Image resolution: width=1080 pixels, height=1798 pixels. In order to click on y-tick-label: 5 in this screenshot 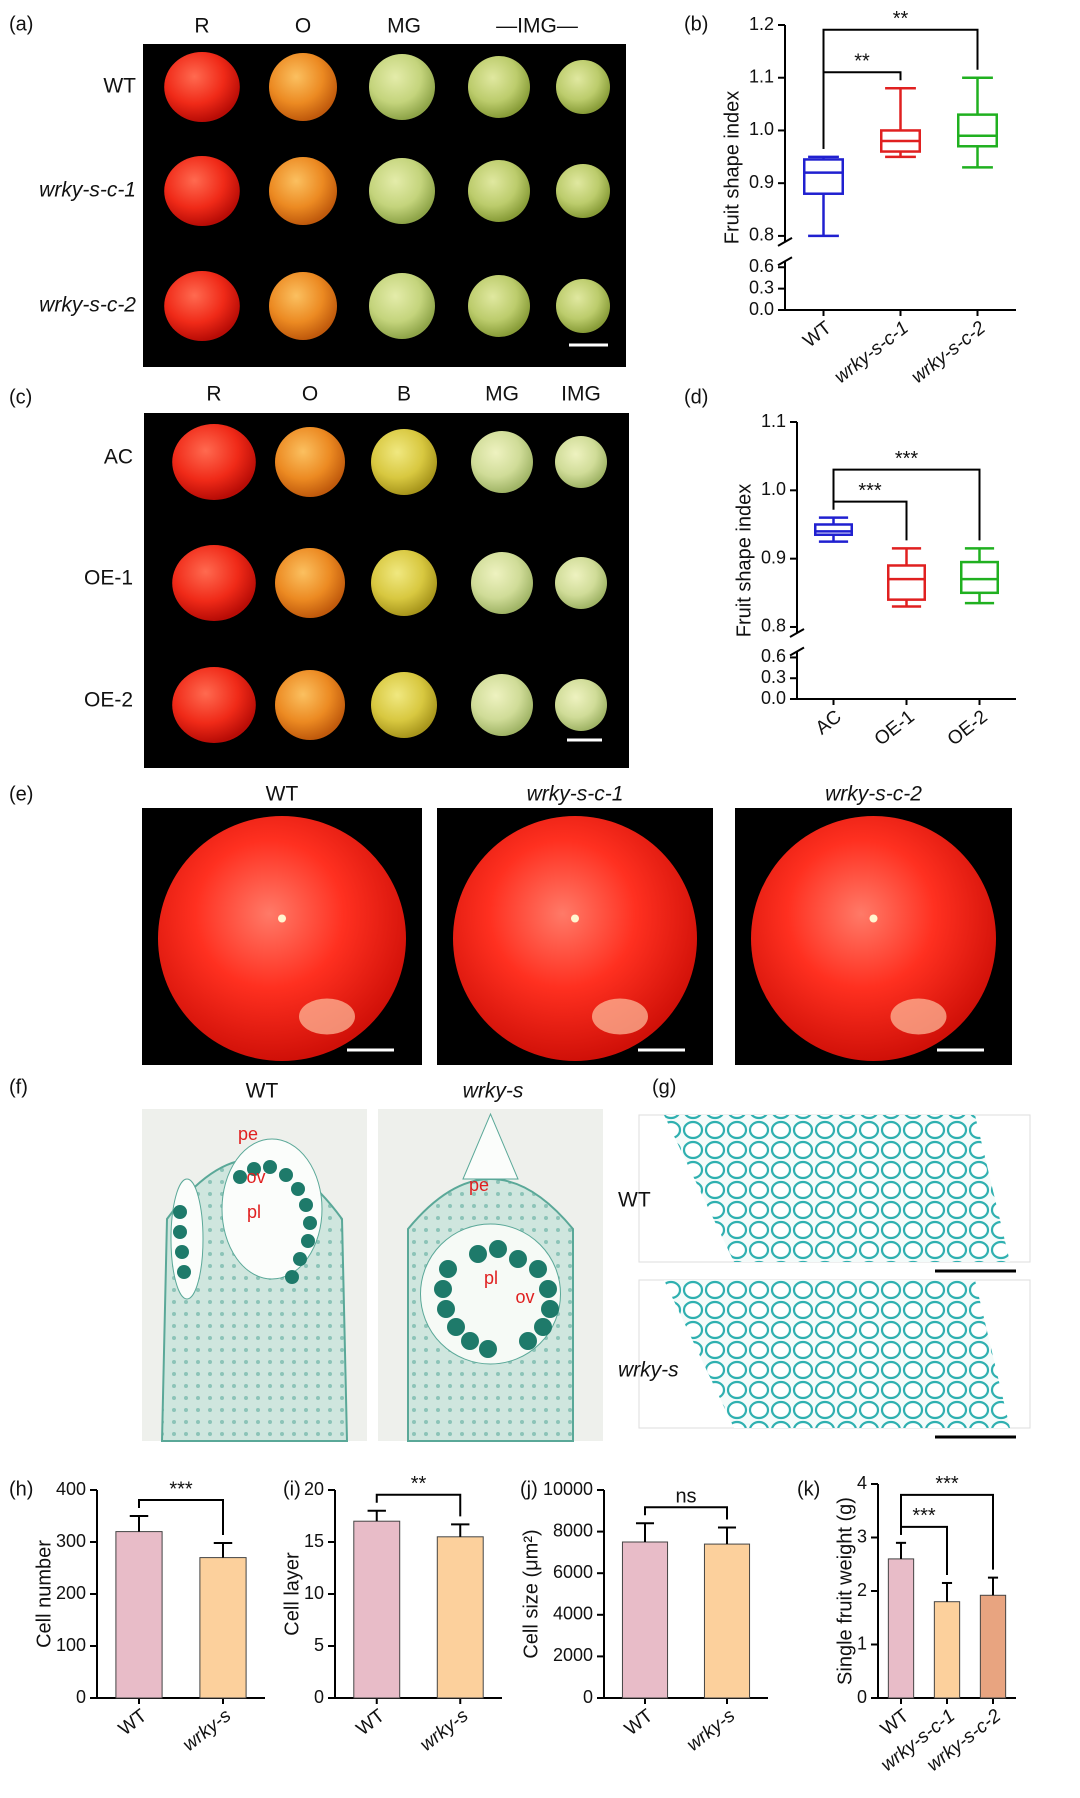, I will do `click(319, 1645)`.